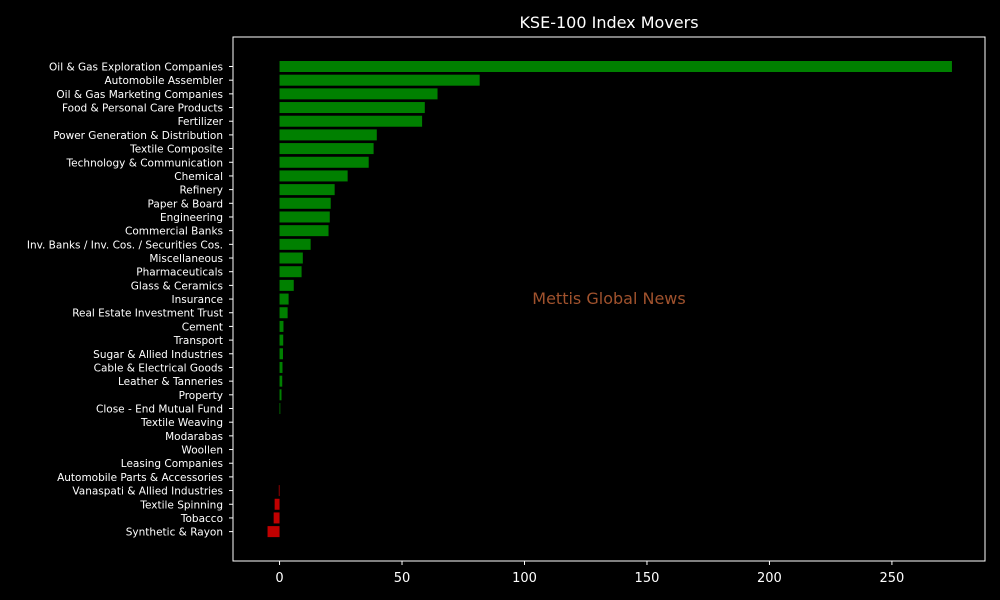 This screenshot has height=600, width=1000. What do you see at coordinates (191, 218) in the screenshot?
I see `y-tick-label-engineering: Engineering` at bounding box center [191, 218].